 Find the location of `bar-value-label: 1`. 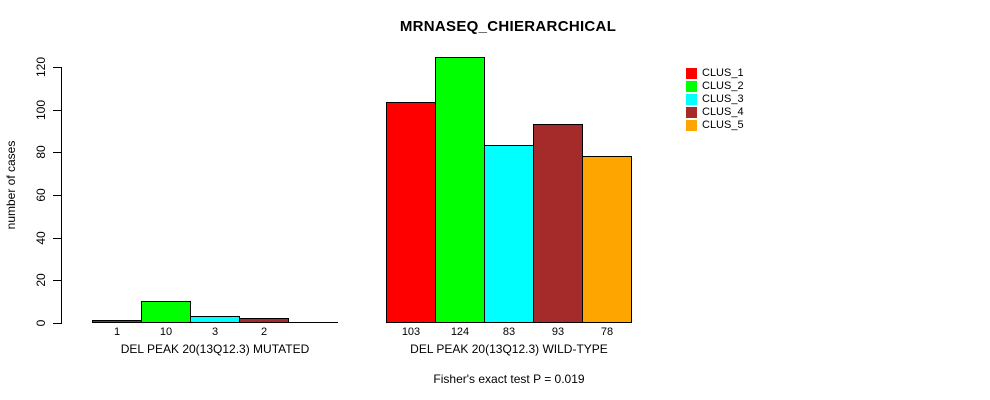

bar-value-label: 1 is located at coordinates (117, 332).